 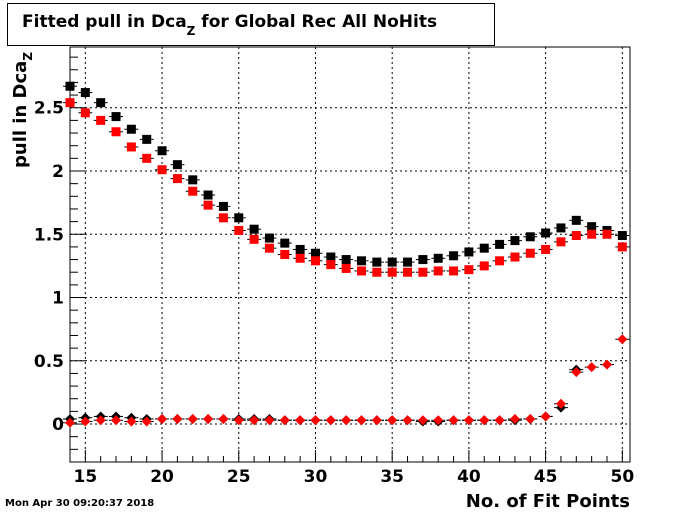 What do you see at coordinates (392, 477) in the screenshot?
I see `x-tick-label: 35` at bounding box center [392, 477].